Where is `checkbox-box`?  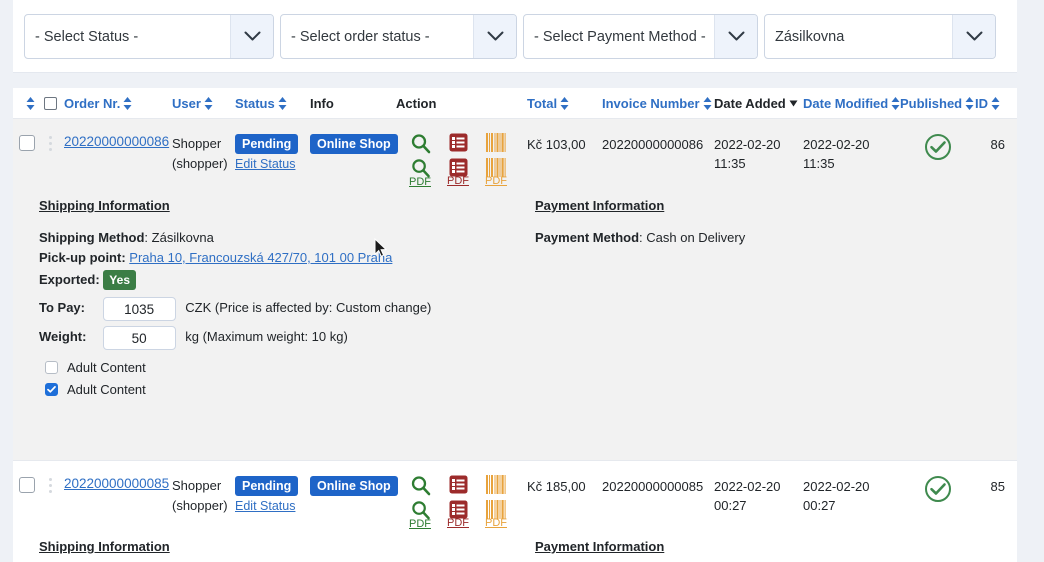
checkbox-box is located at coordinates (50, 103).